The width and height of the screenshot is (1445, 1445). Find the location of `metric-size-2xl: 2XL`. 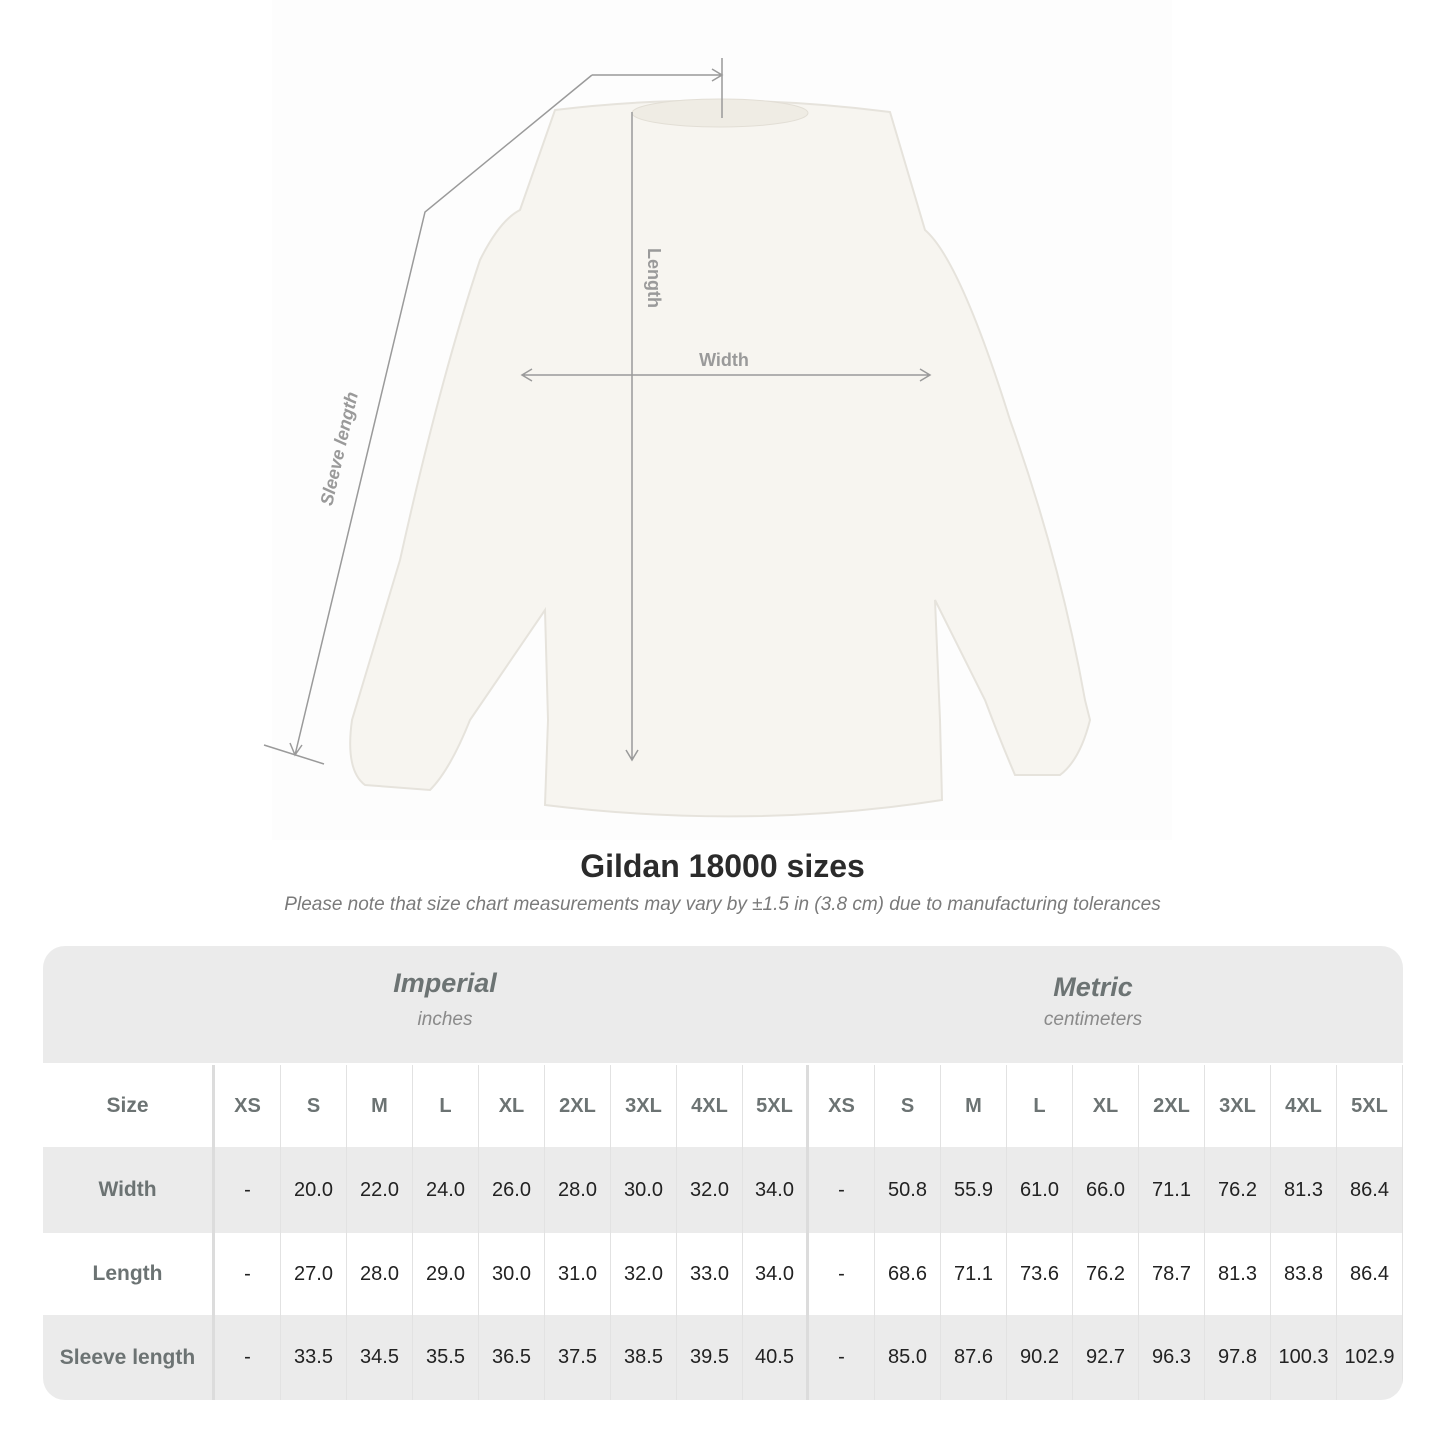

metric-size-2xl: 2XL is located at coordinates (1172, 1106).